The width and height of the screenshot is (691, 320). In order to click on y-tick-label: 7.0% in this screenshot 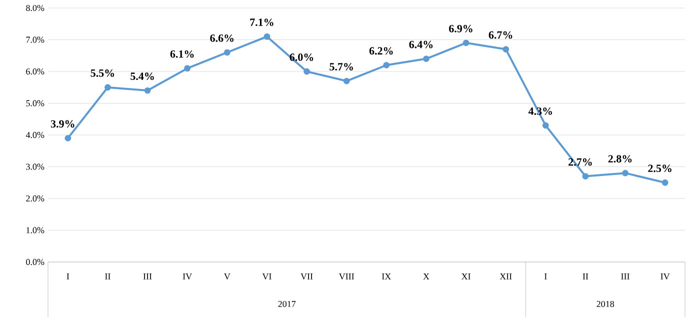, I will do `click(35, 39)`.